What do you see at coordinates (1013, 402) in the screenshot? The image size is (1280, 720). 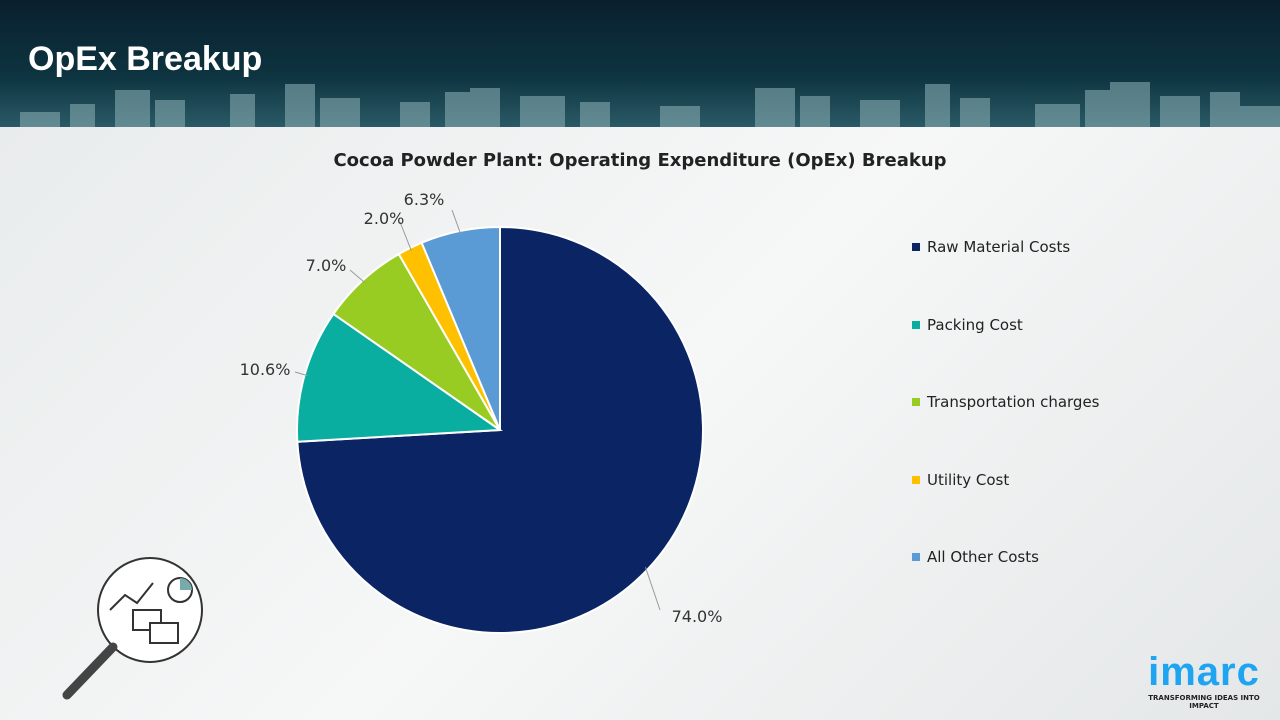 I see `legend-label: Transportation charges` at bounding box center [1013, 402].